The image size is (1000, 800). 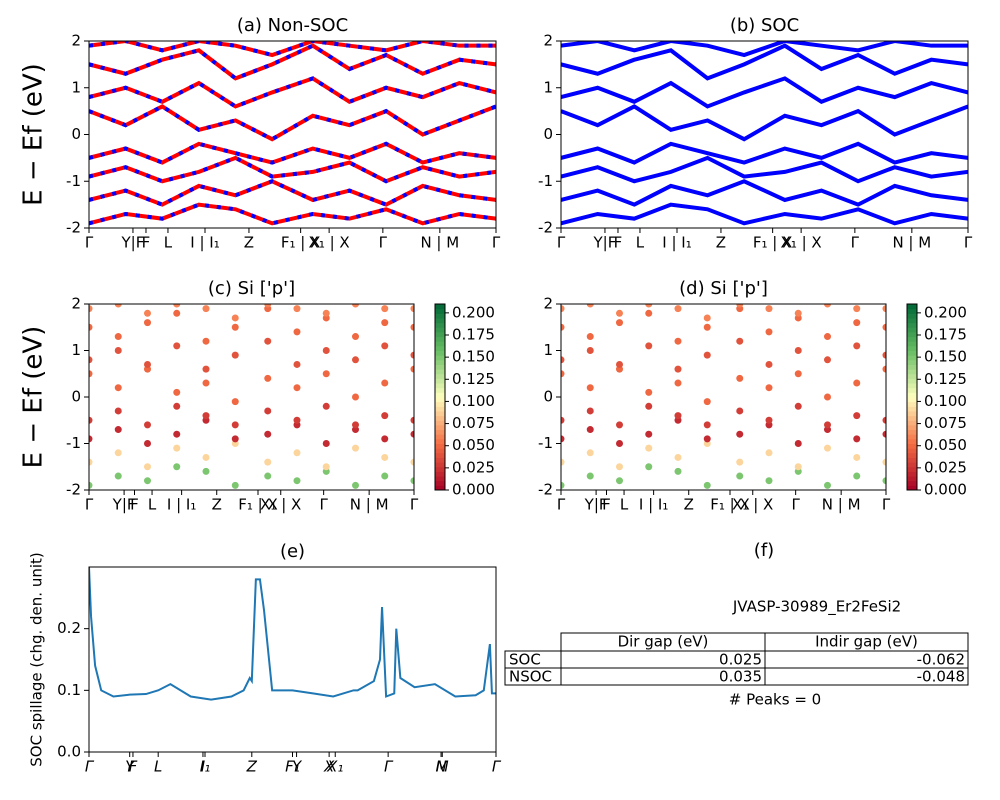 What do you see at coordinates (653, 505) in the screenshot?
I see `x-tick-label: I | I₁` at bounding box center [653, 505].